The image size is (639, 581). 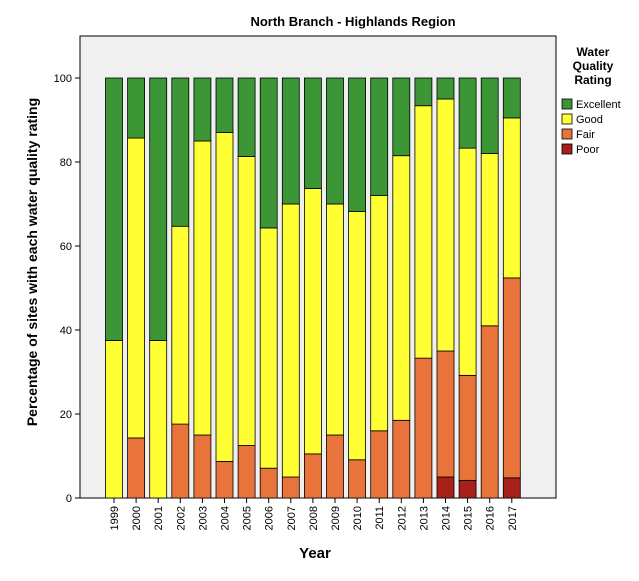 I want to click on bar-segment-excellent-2003, so click(x=202, y=109).